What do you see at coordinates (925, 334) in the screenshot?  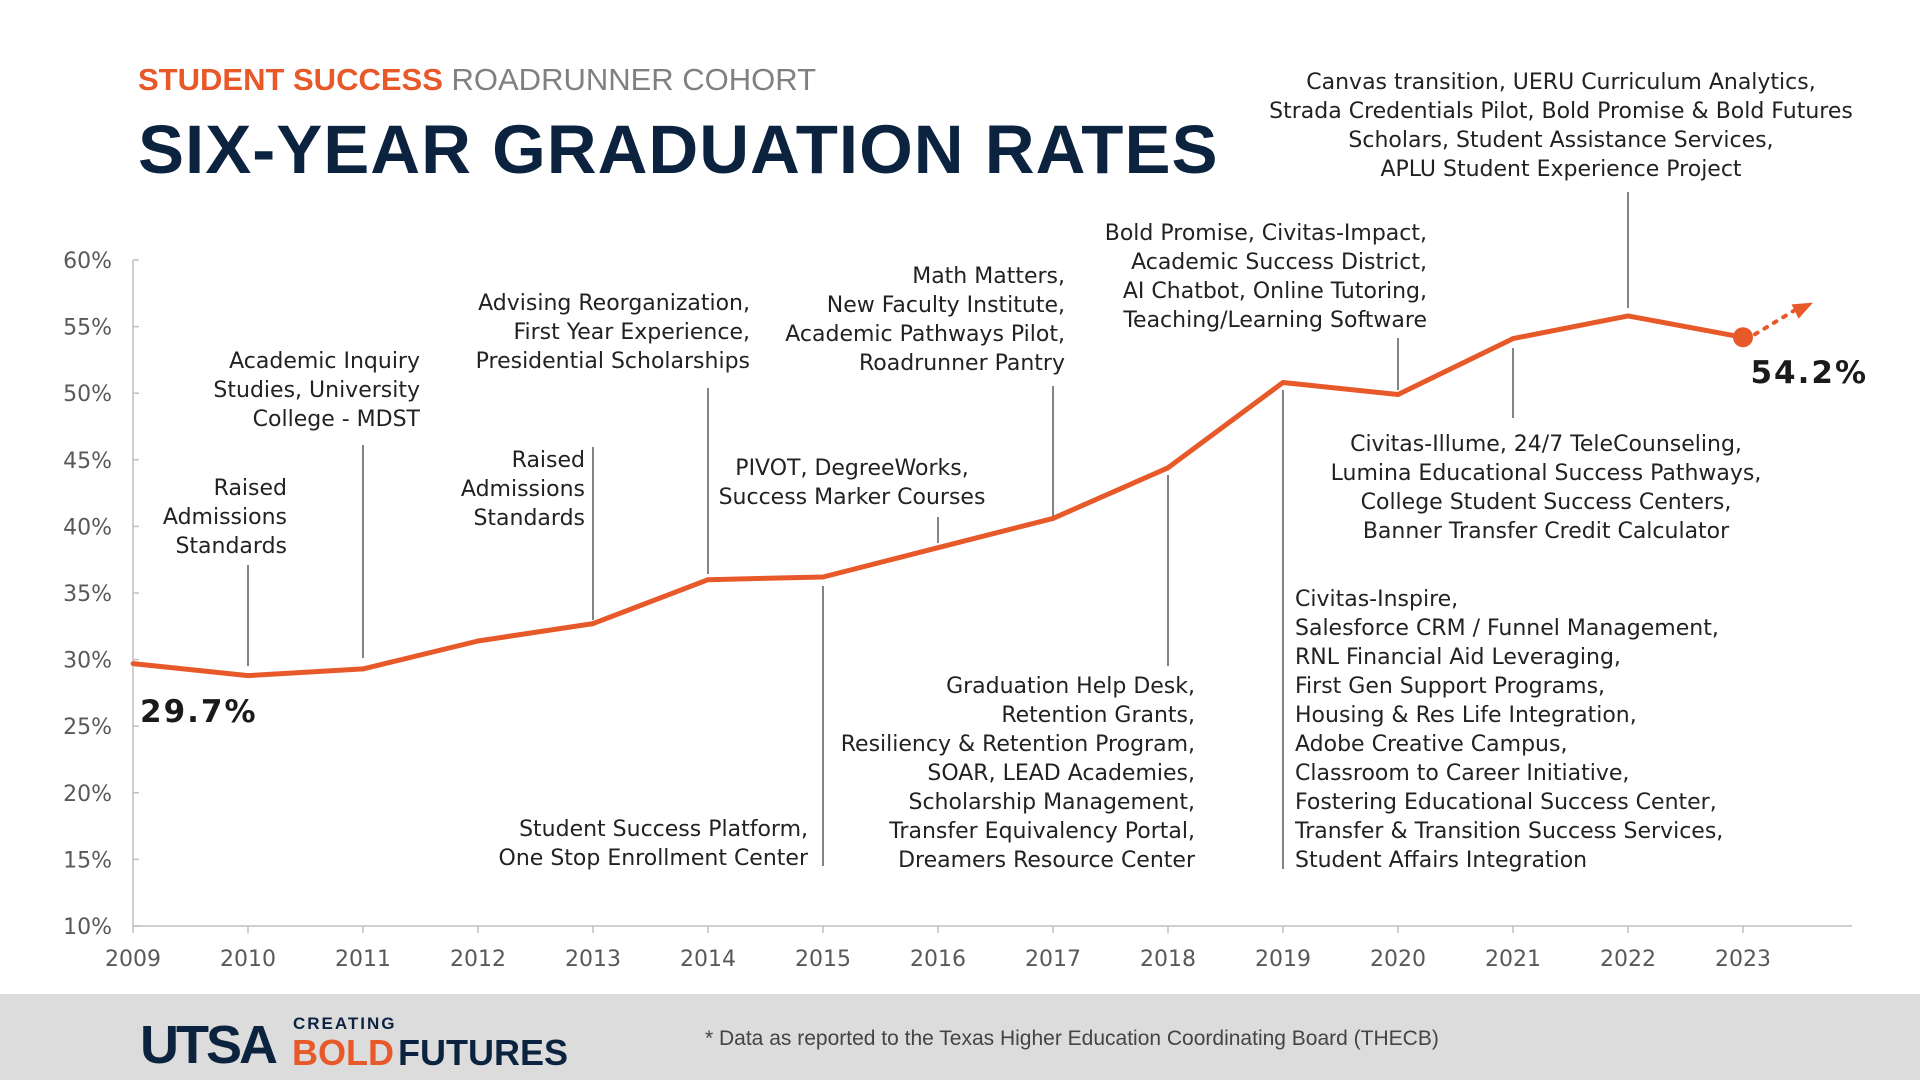 I see `annotation-line: Academic Pathways Pilot,` at bounding box center [925, 334].